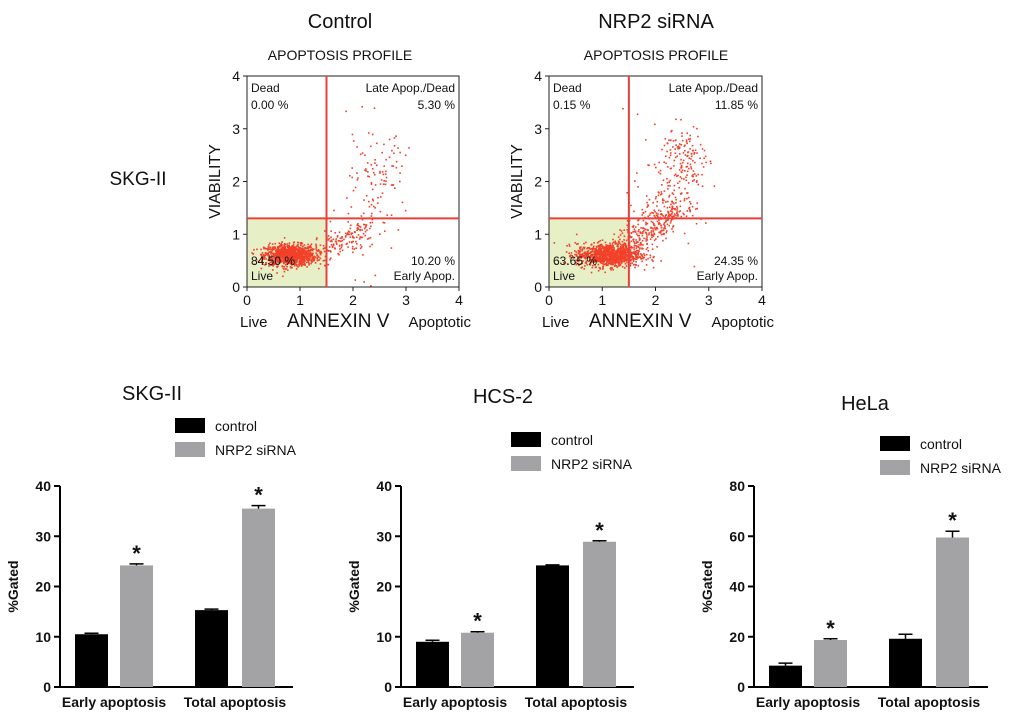 Image resolution: width=1024 pixels, height=723 pixels. What do you see at coordinates (384, 536) in the screenshot?
I see `y-tick-label: 30` at bounding box center [384, 536].